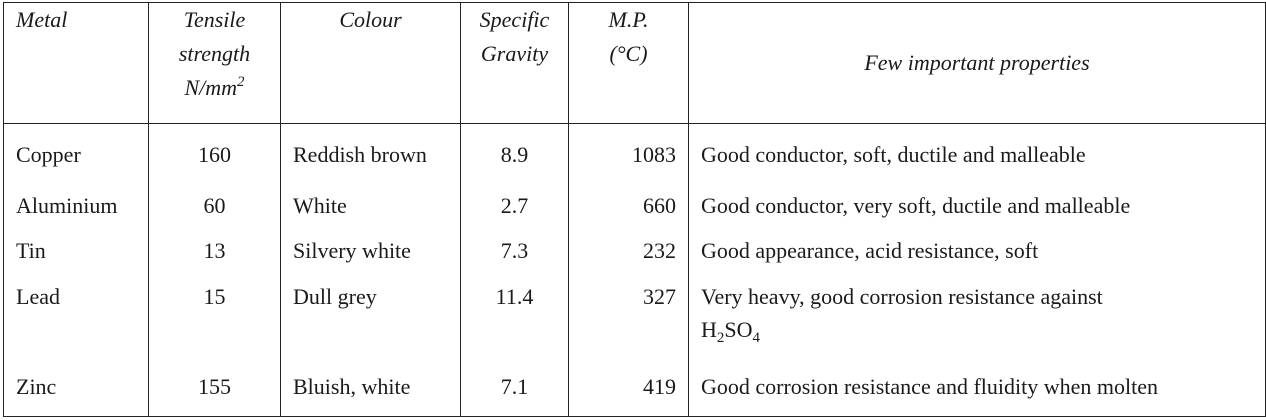  I want to click on cell-specific-gravity: 11.4, so click(514, 325).